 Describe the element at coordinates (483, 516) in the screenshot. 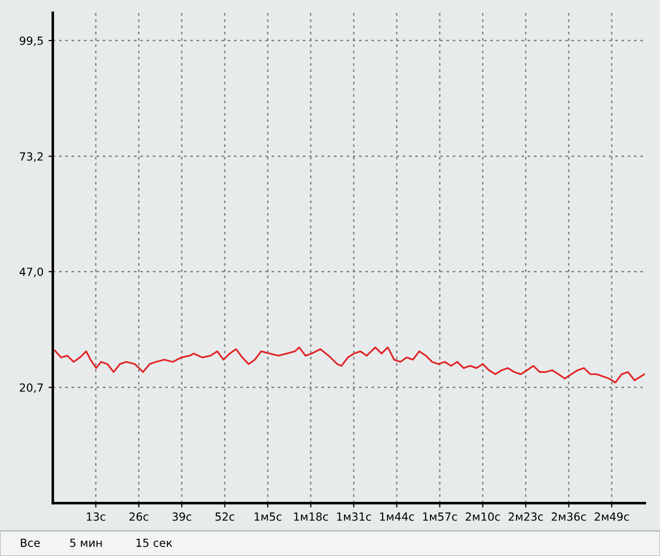

I see `x-tick-label: 2м10с` at that location.